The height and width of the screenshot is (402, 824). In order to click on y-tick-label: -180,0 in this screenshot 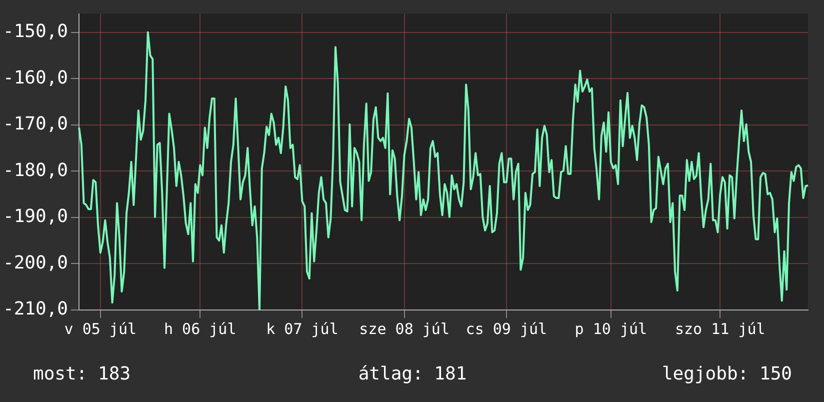, I will do `click(35, 170)`.